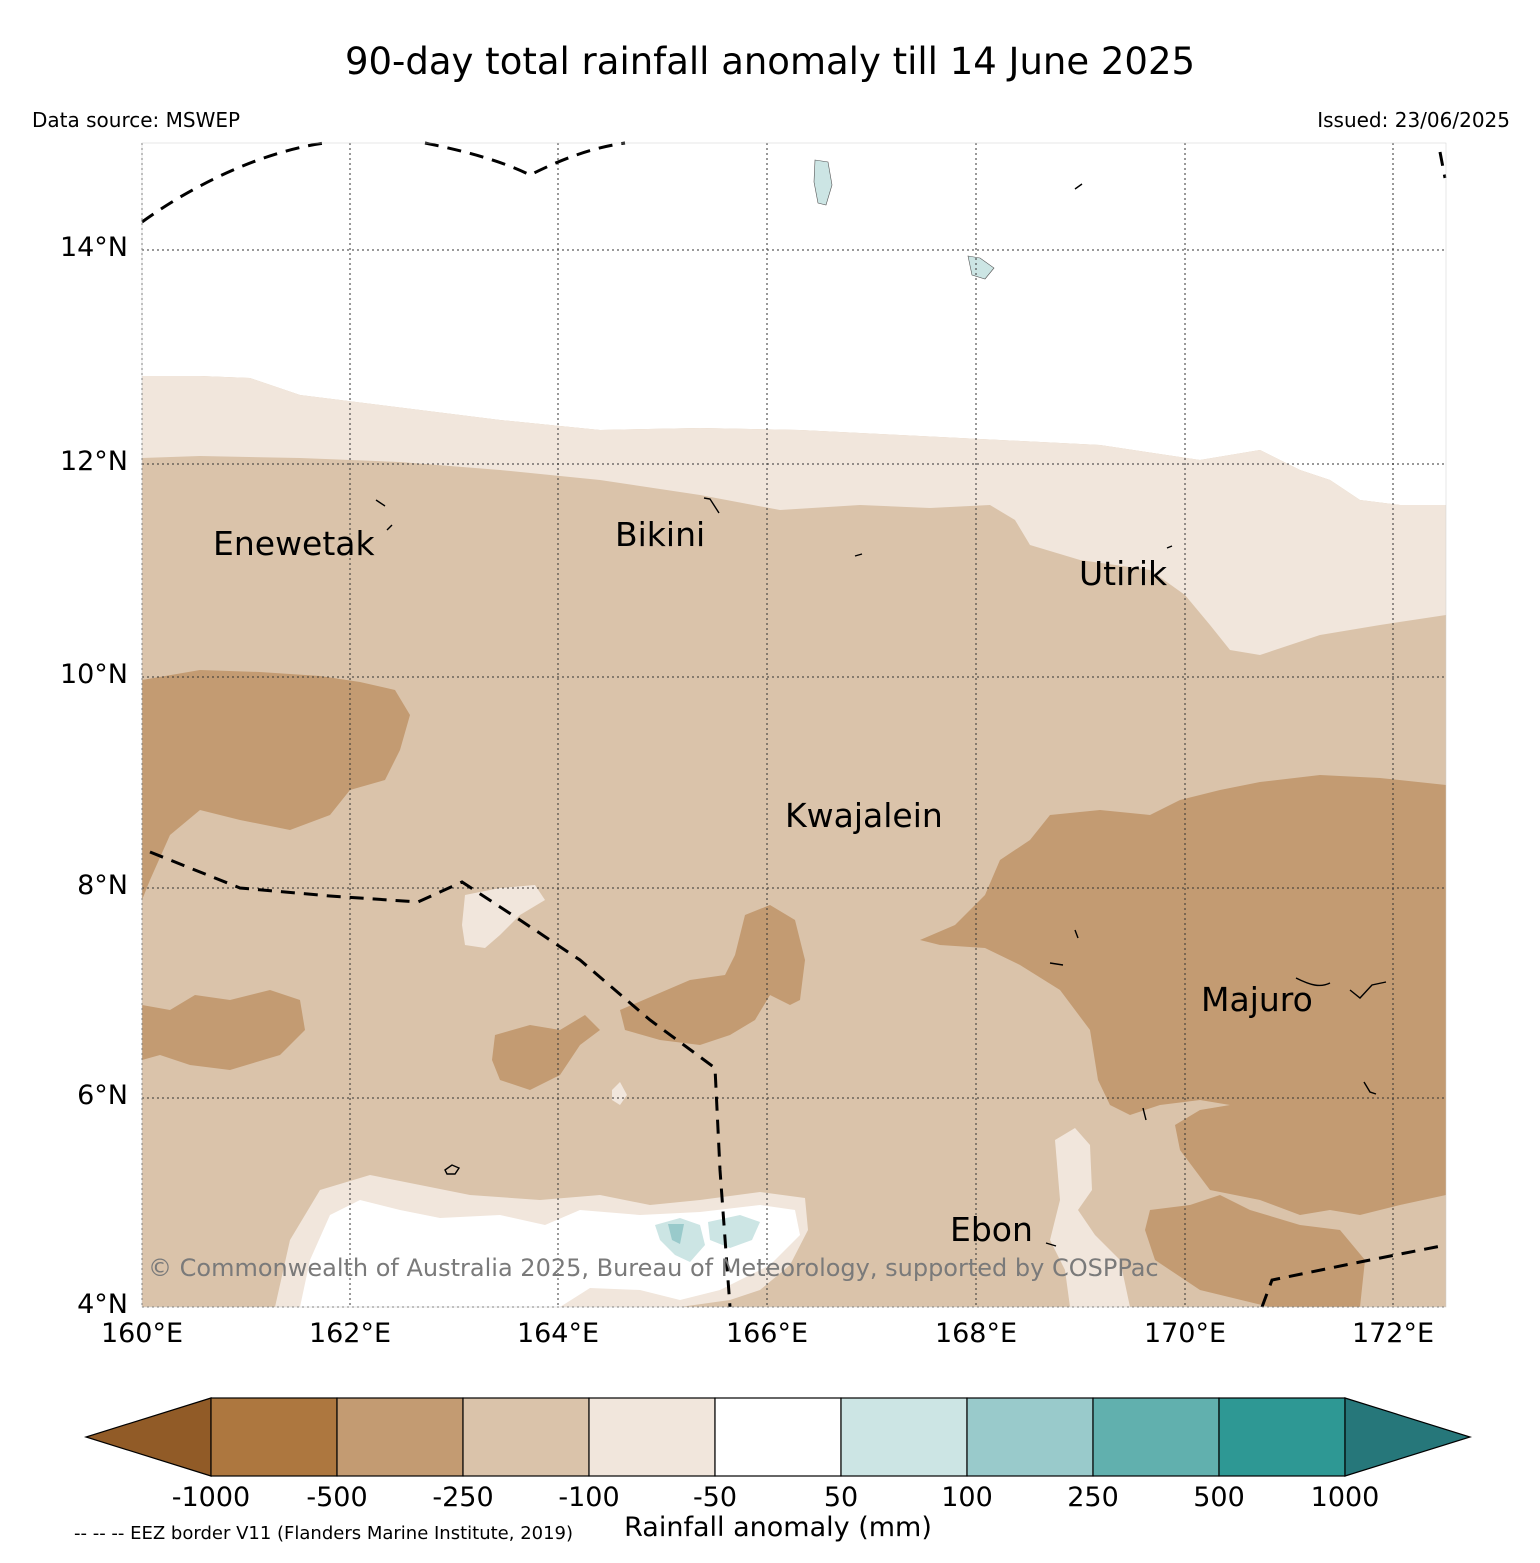  Describe the element at coordinates (991, 1229) in the screenshot. I see `place-label-ebon: Ebon` at that location.